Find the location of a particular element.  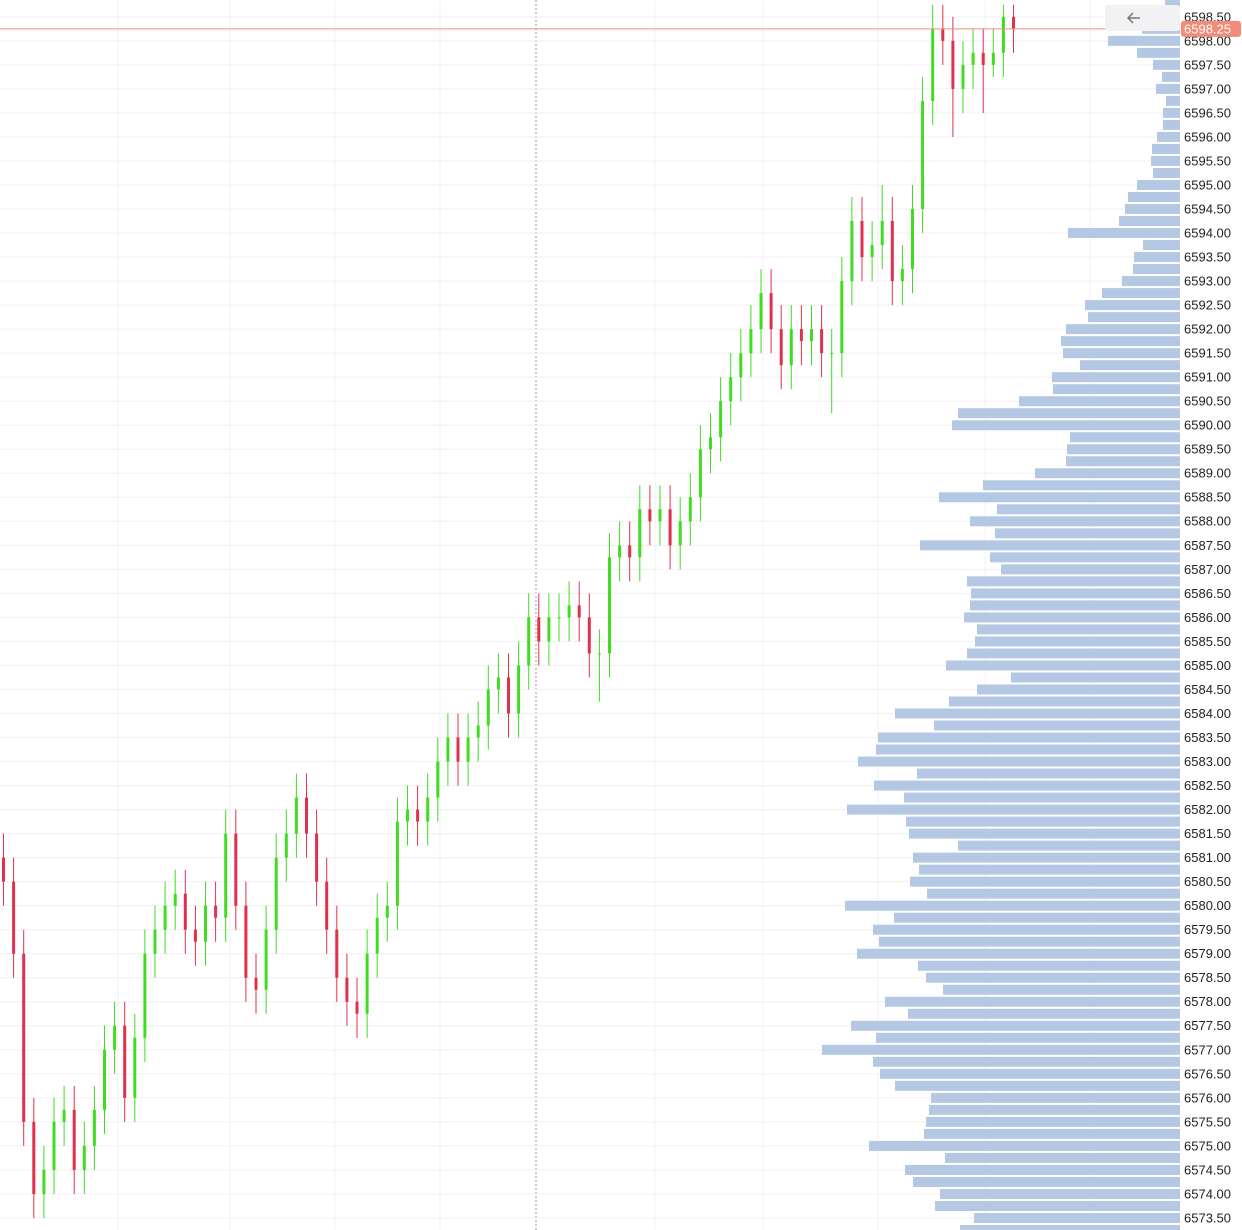

y-tick-label: 6591.50 is located at coordinates (1207, 353).